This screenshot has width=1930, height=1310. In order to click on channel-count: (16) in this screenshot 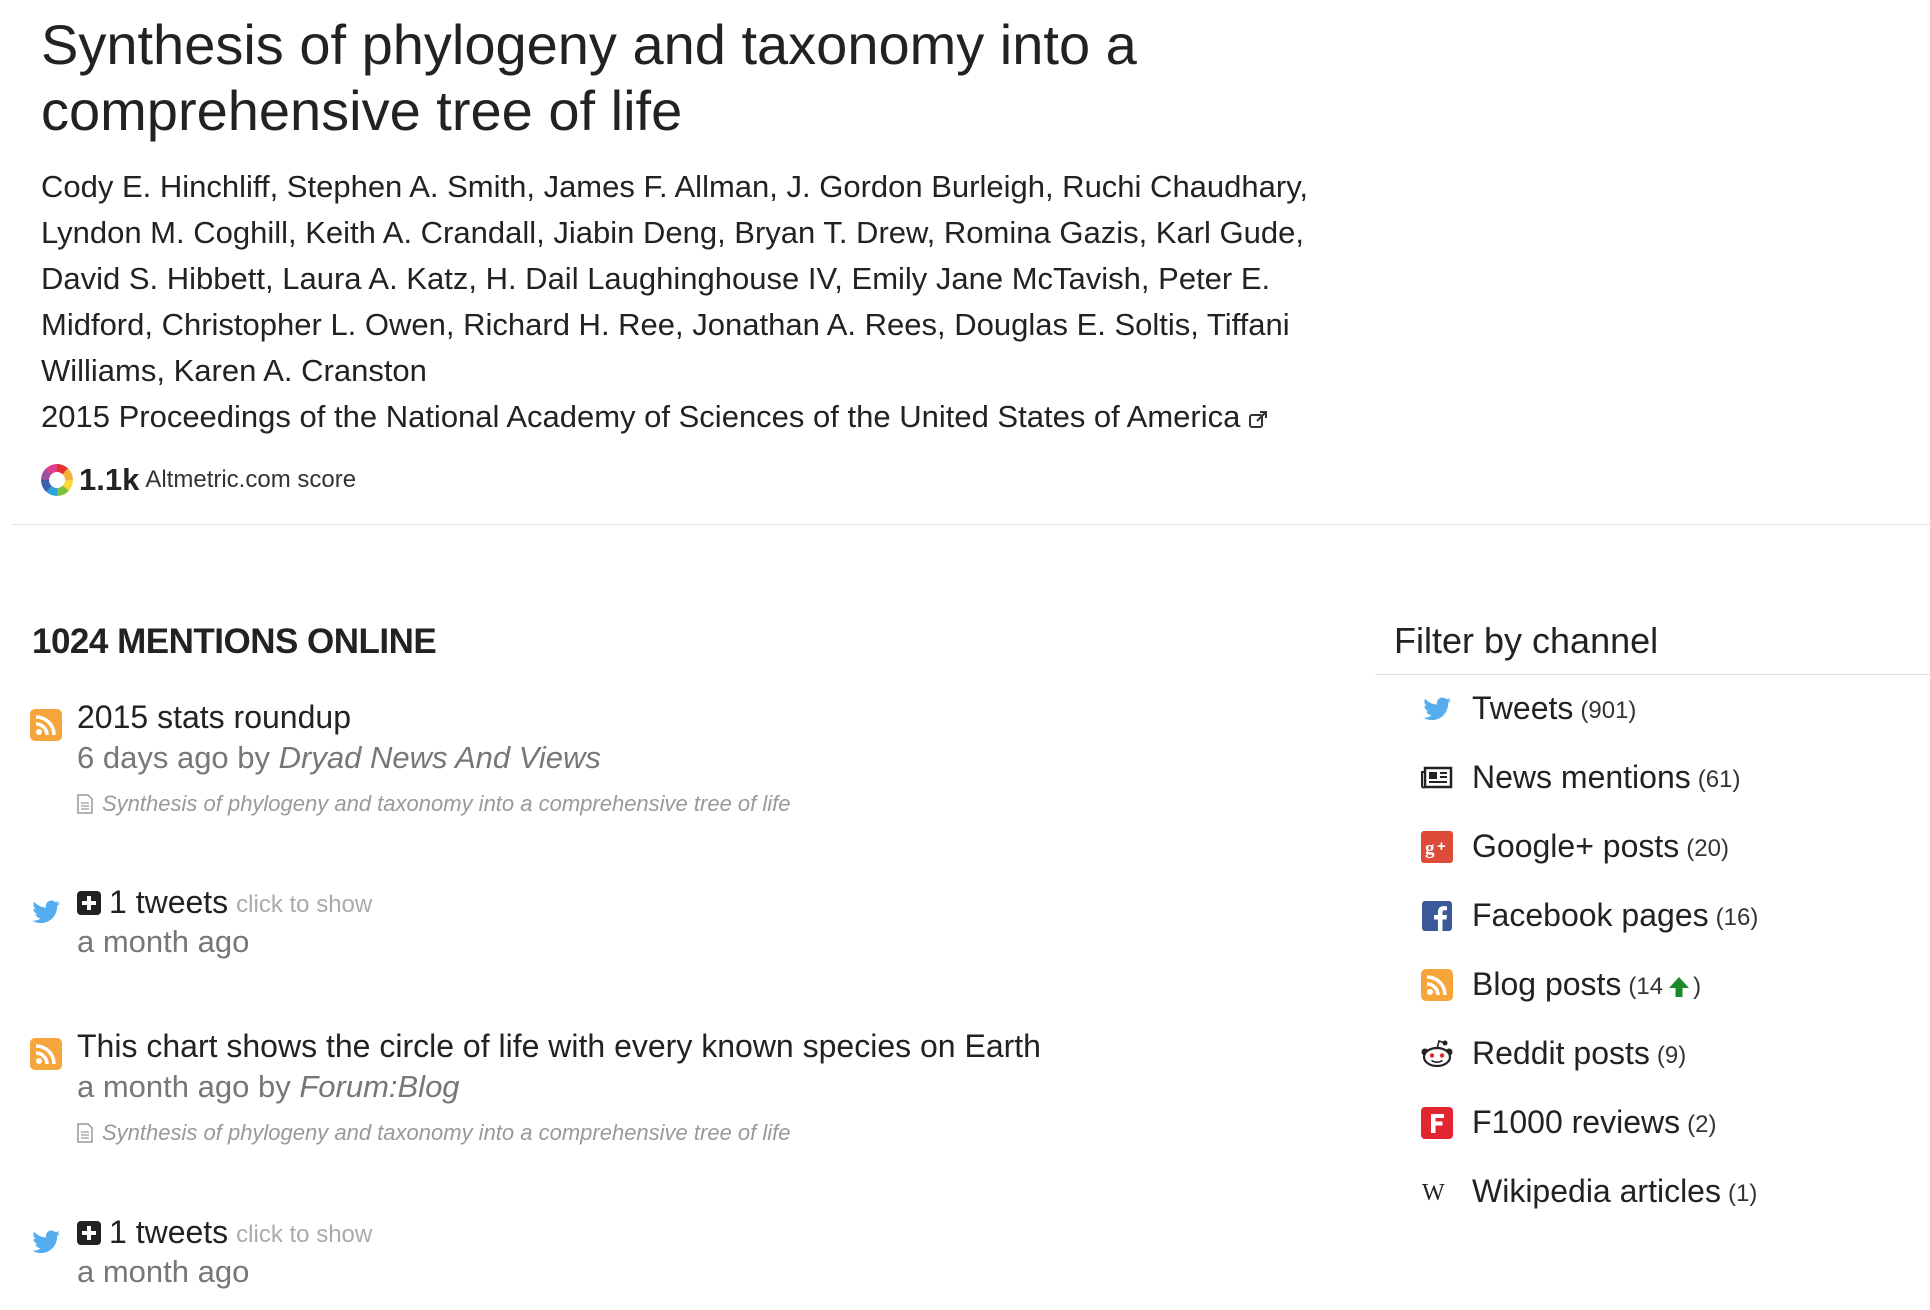, I will do `click(1737, 918)`.